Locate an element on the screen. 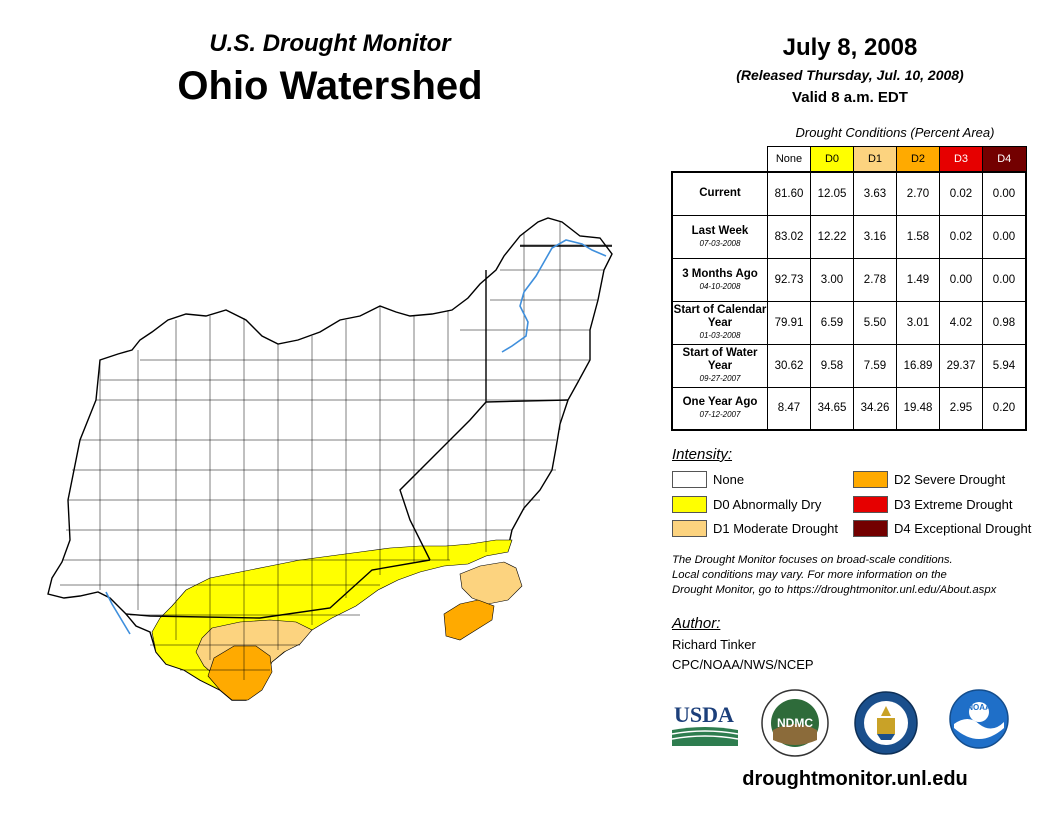  legend-item-d3: D3 Extreme Drought is located at coordinates (933, 504).